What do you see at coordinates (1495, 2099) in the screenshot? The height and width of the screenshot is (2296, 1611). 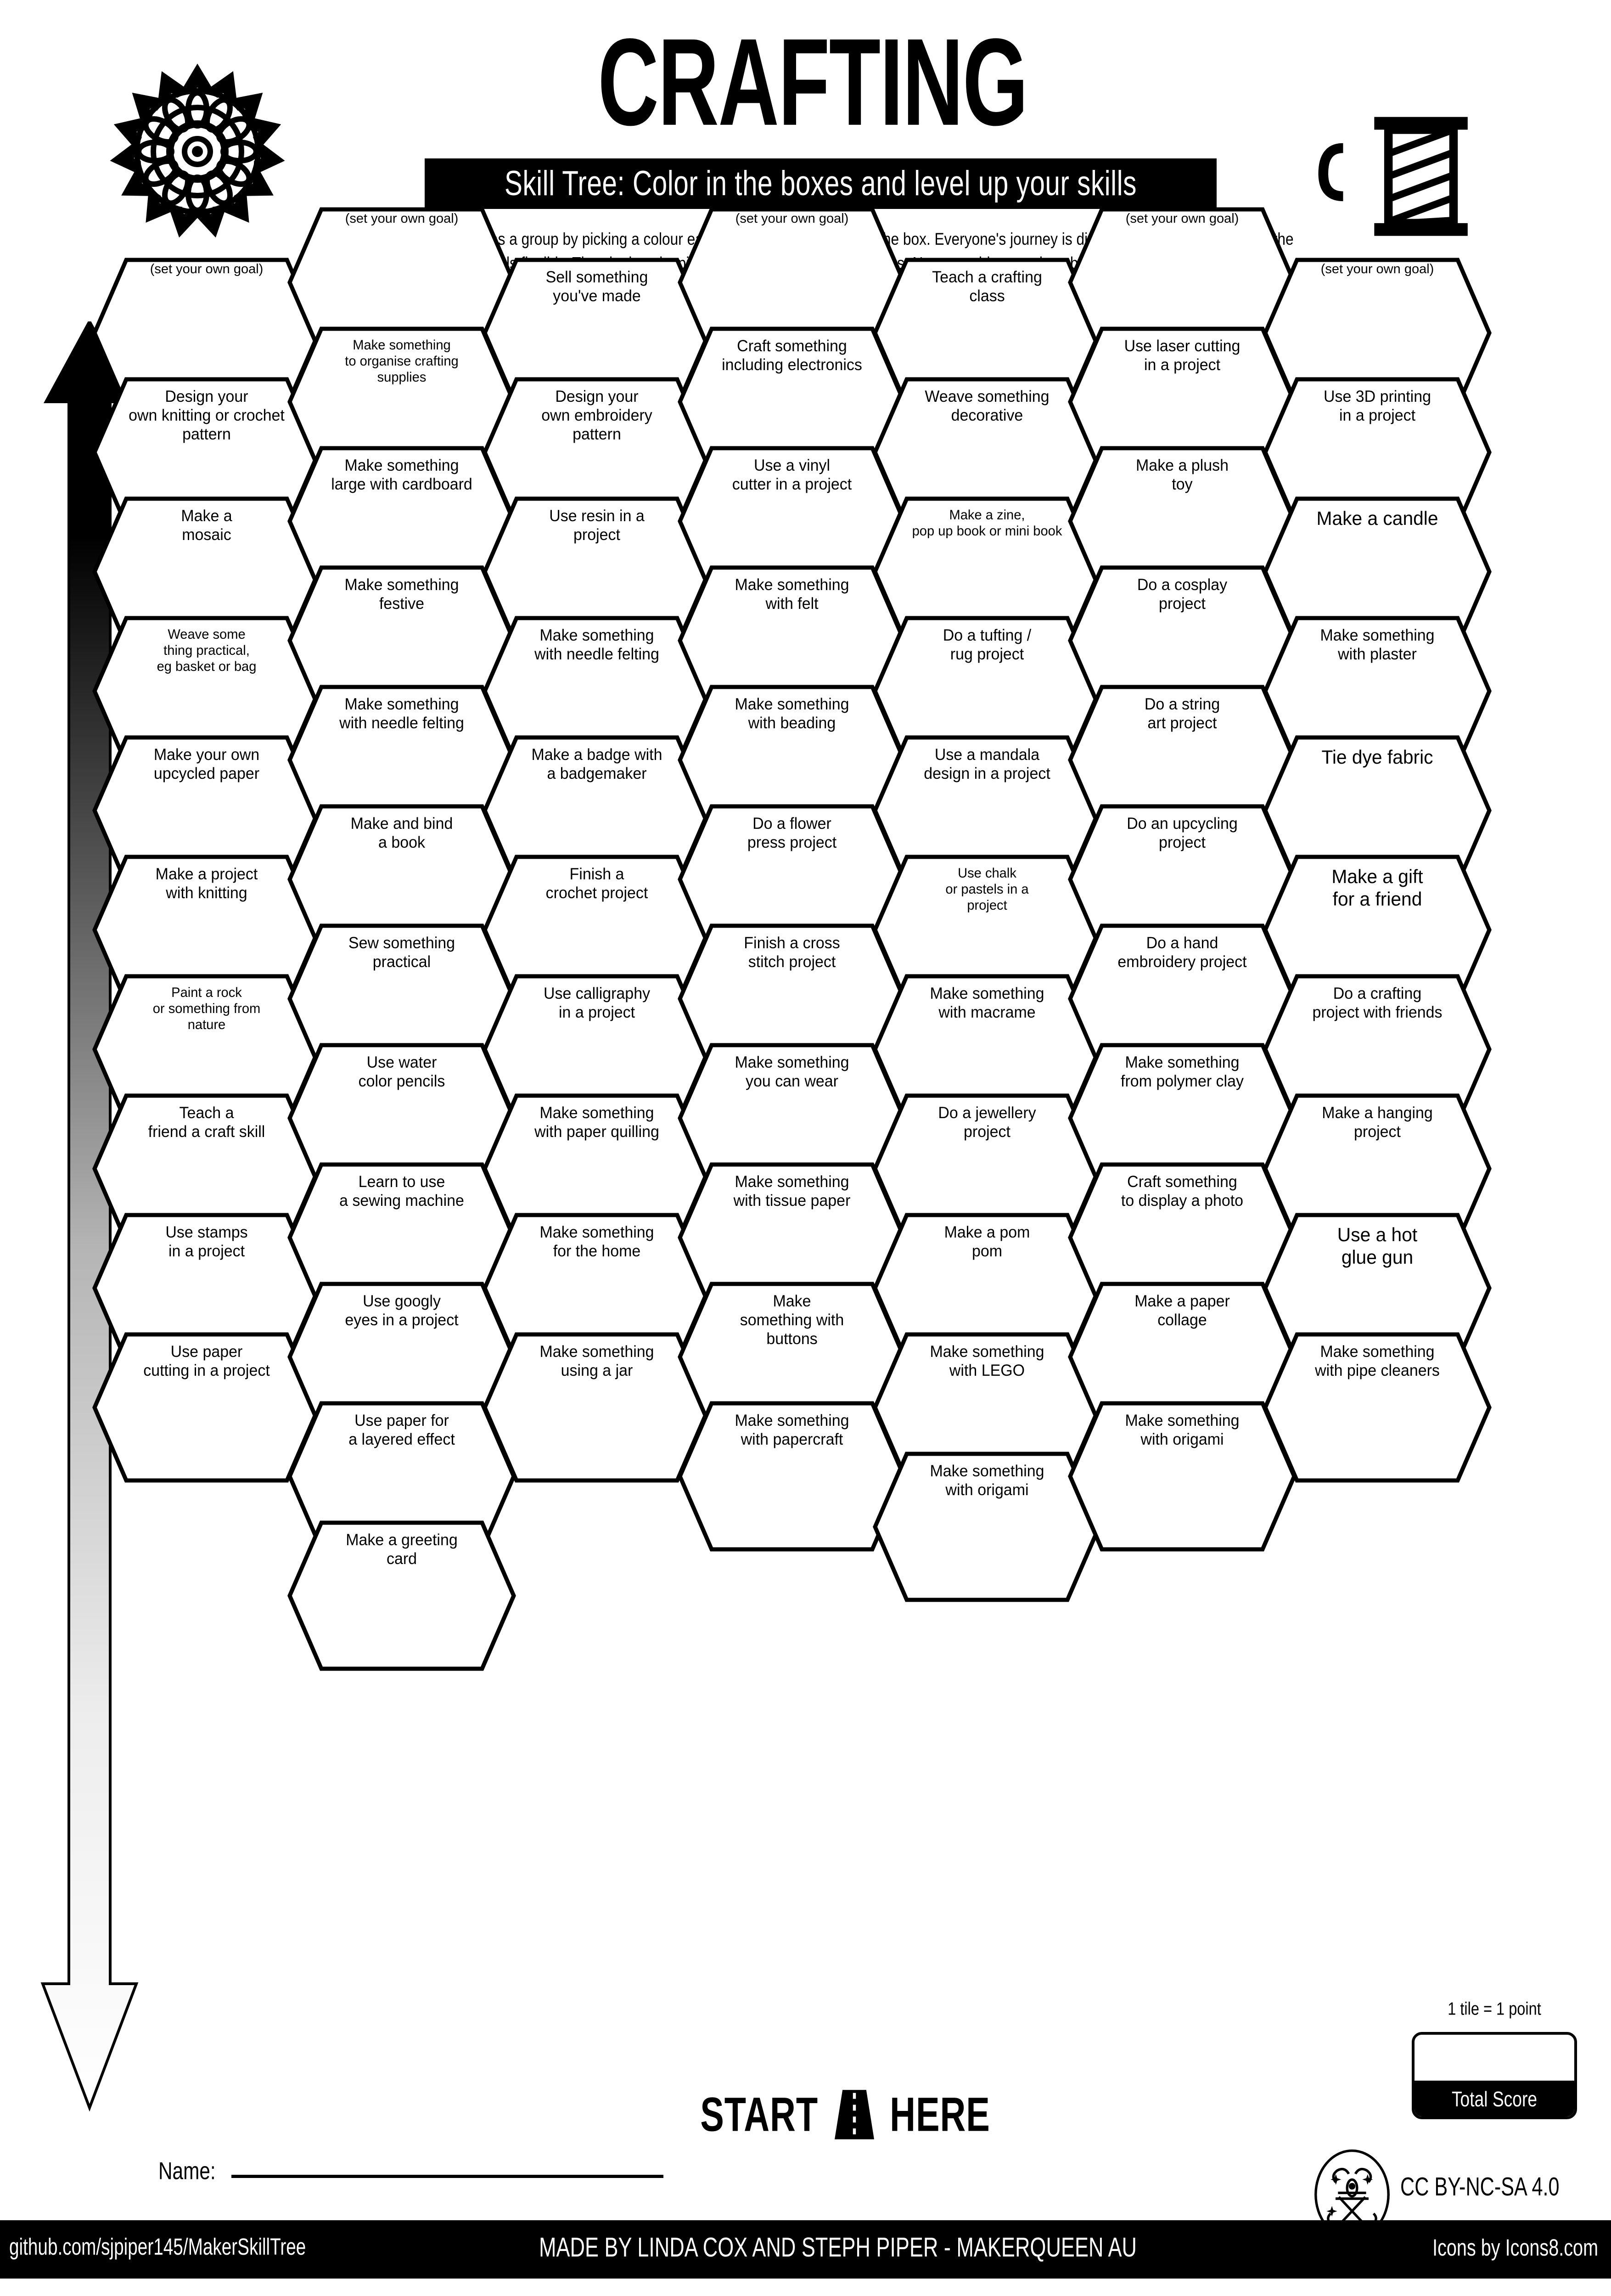 I see `total-score-label: Total Score` at bounding box center [1495, 2099].